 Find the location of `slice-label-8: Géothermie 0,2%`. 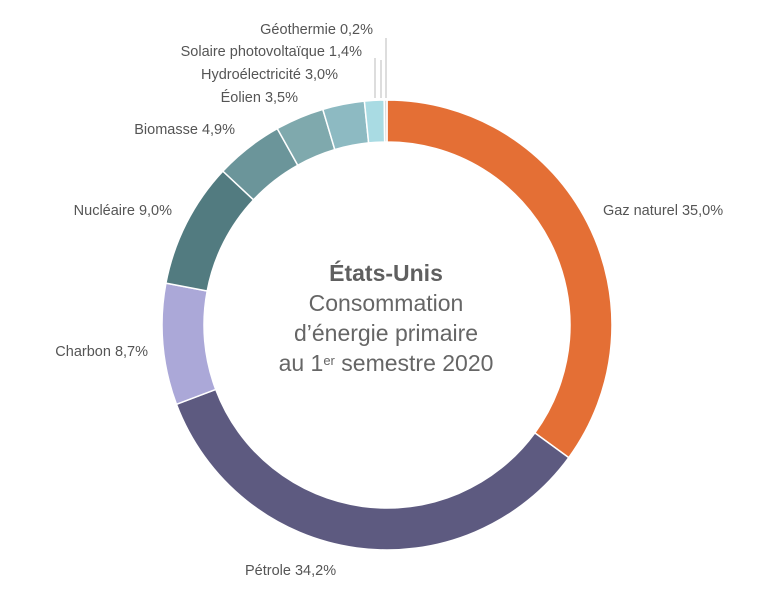

slice-label-8: Géothermie 0,2% is located at coordinates (316, 30).